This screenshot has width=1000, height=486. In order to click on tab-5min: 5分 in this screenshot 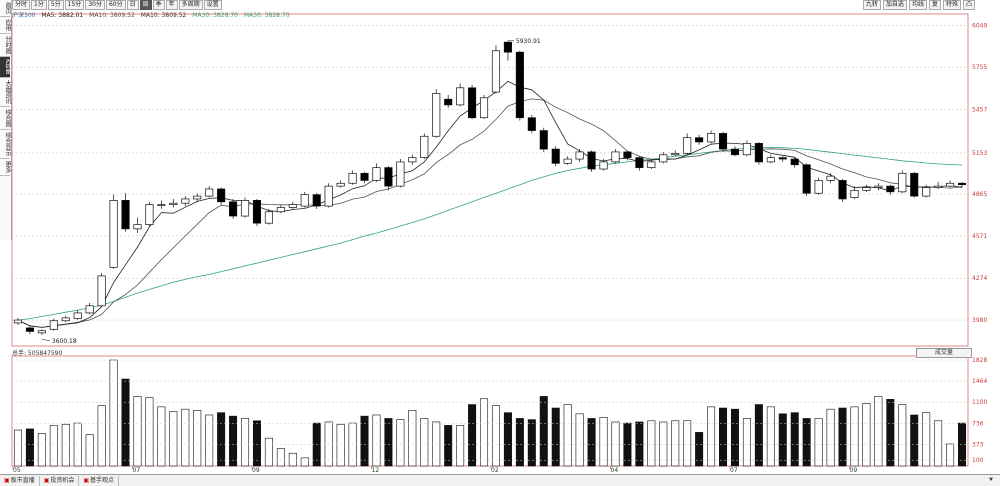, I will do `click(55, 5)`.